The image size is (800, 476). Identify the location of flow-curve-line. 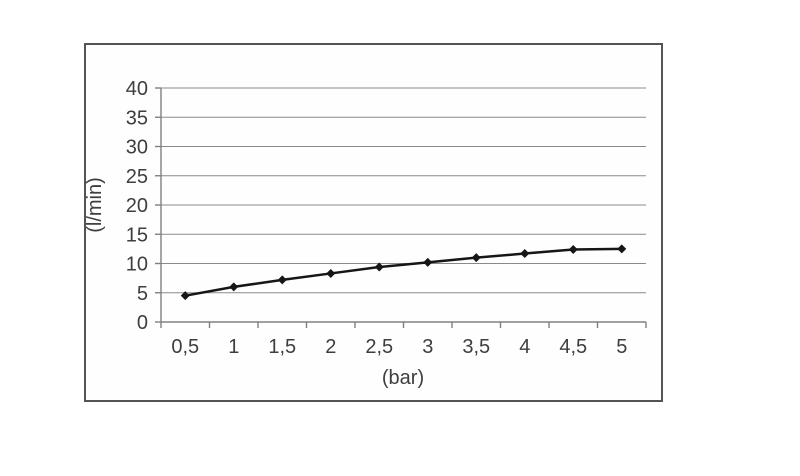
(403, 272).